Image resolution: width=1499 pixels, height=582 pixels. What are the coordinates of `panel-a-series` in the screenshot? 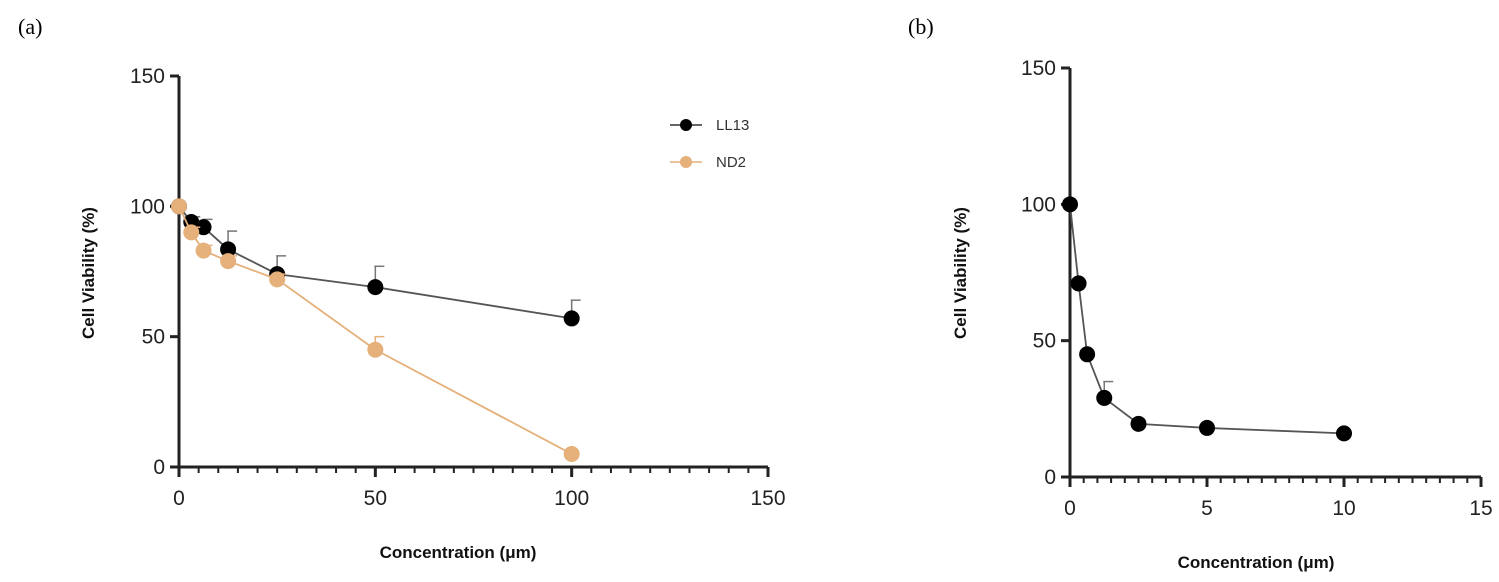 It's located at (376, 330).